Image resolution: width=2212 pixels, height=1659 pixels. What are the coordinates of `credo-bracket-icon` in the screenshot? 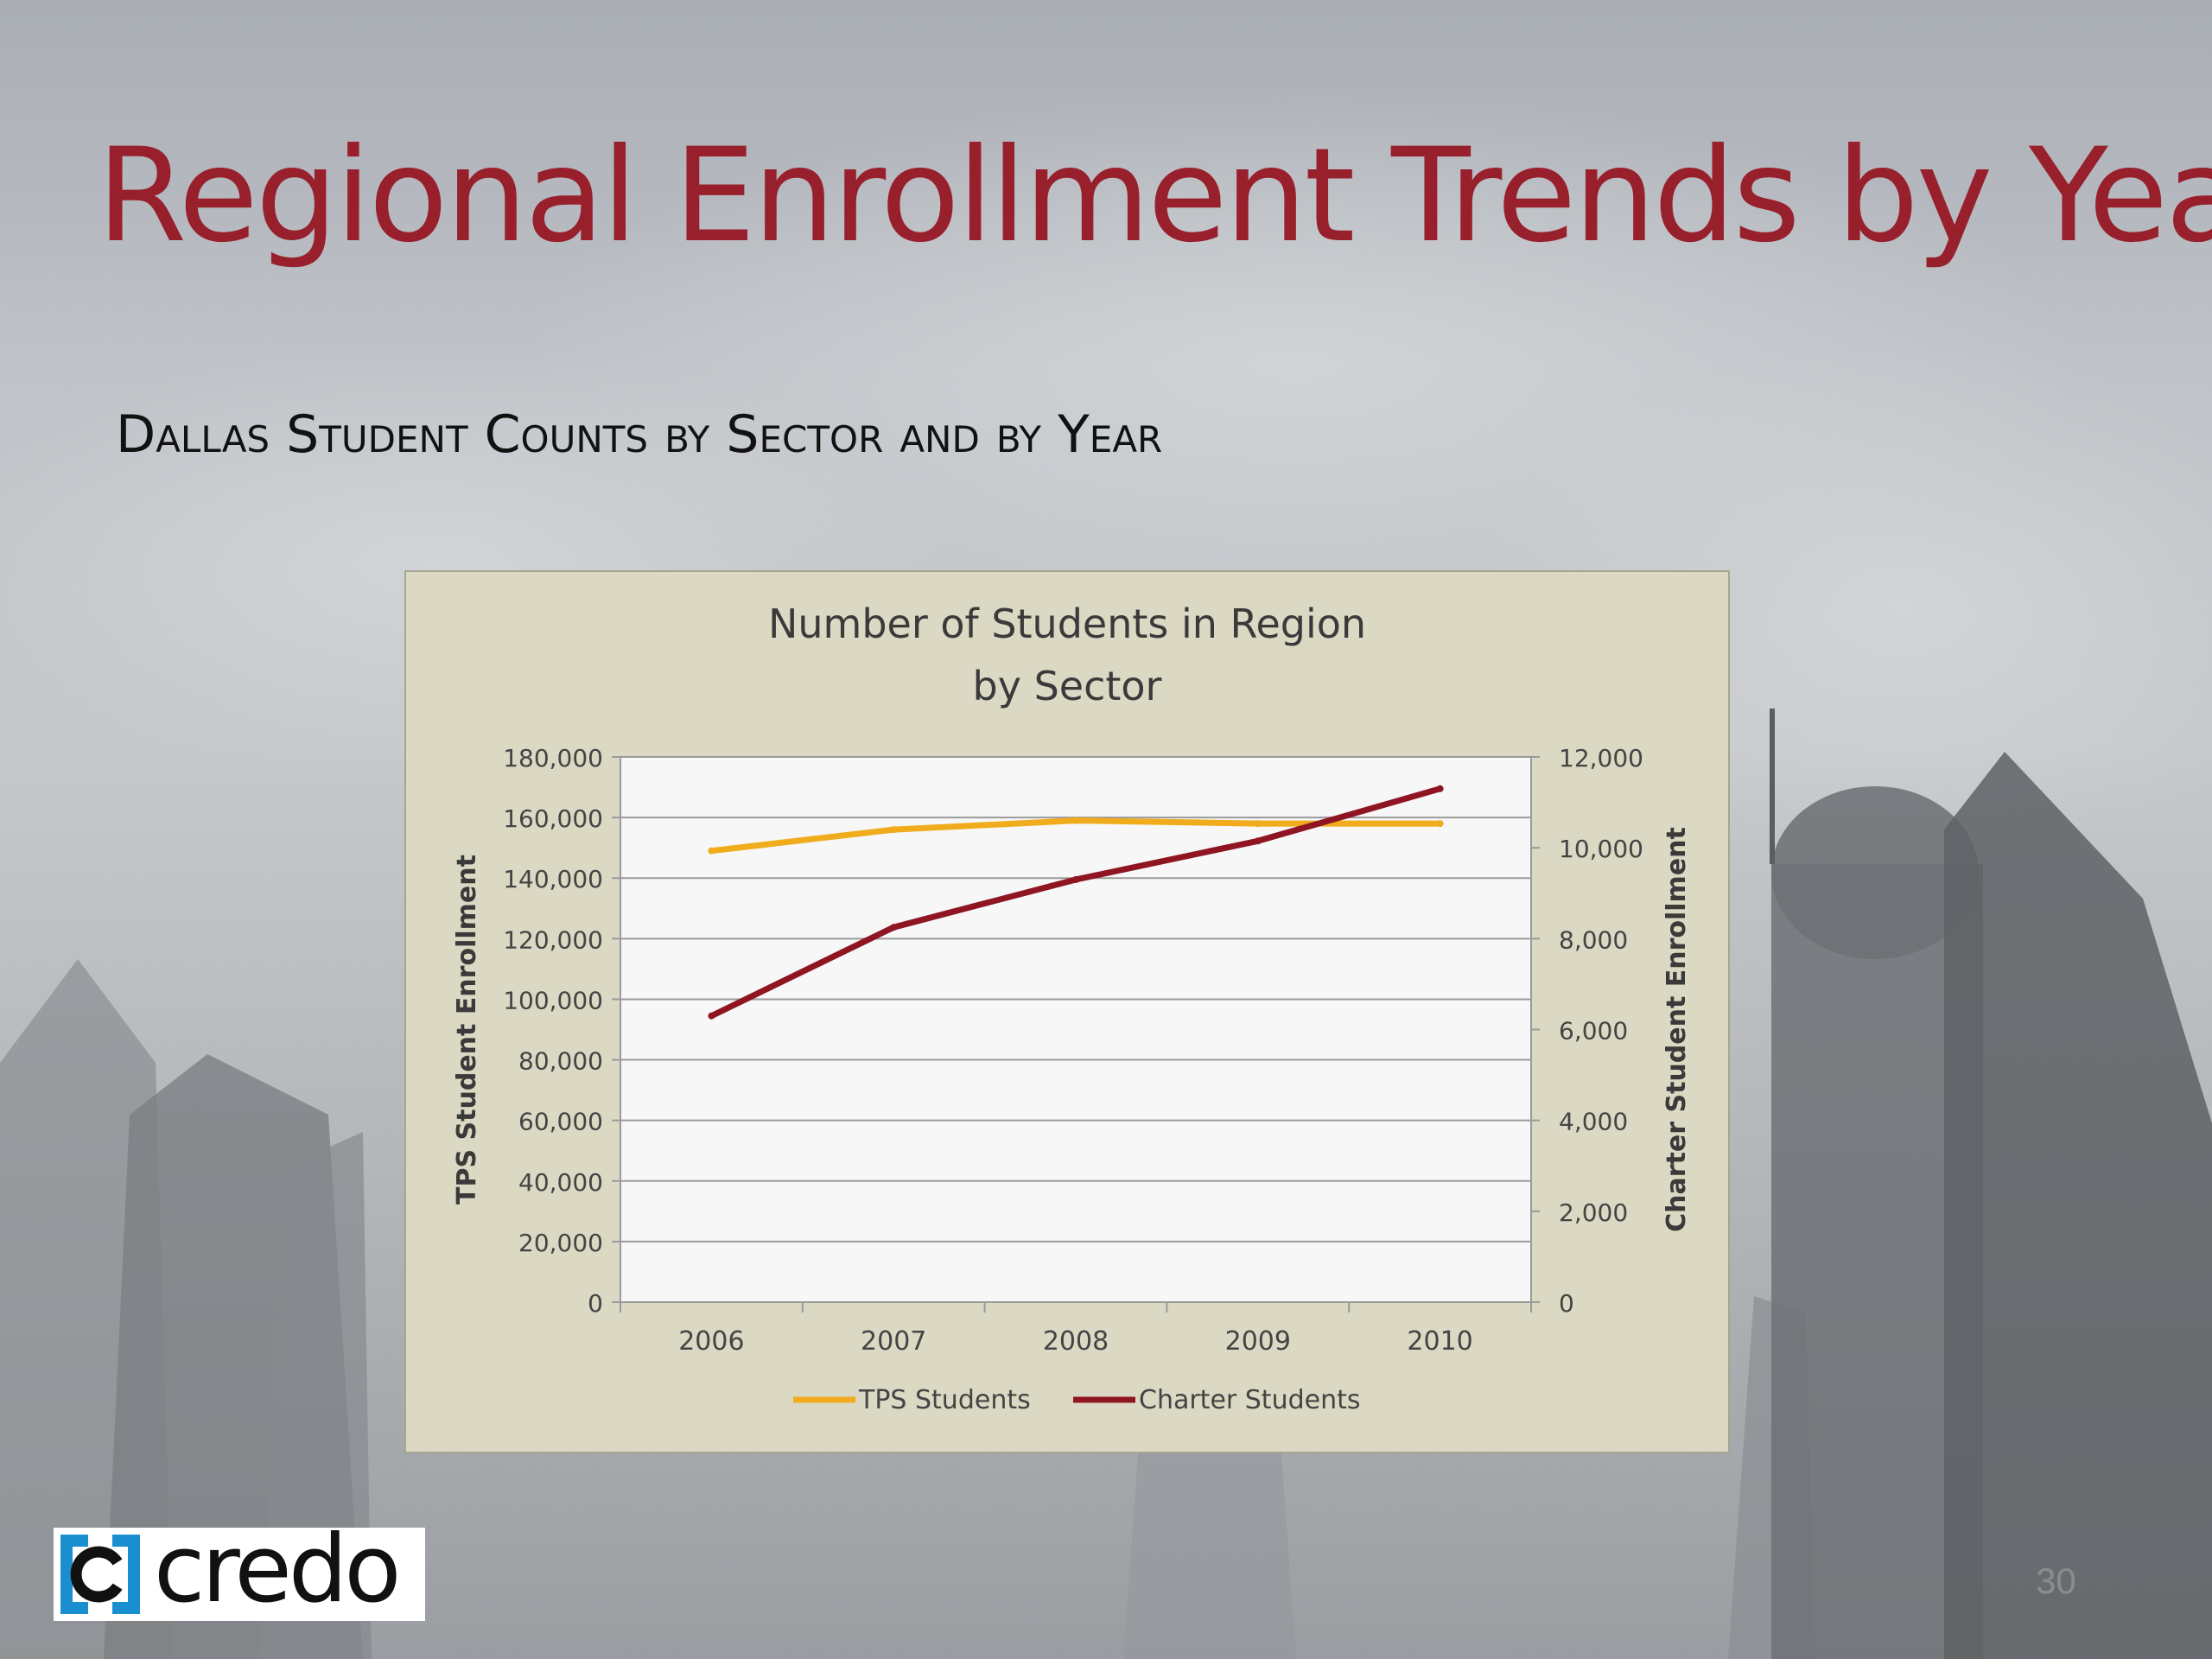 It's located at (100, 1574).